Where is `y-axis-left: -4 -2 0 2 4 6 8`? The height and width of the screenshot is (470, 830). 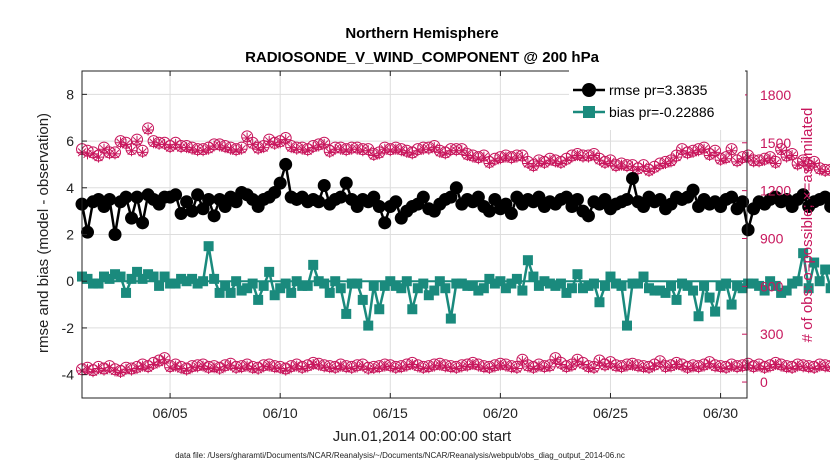
y-axis-left: -4 -2 0 2 4 6 8 is located at coordinates (74, 234).